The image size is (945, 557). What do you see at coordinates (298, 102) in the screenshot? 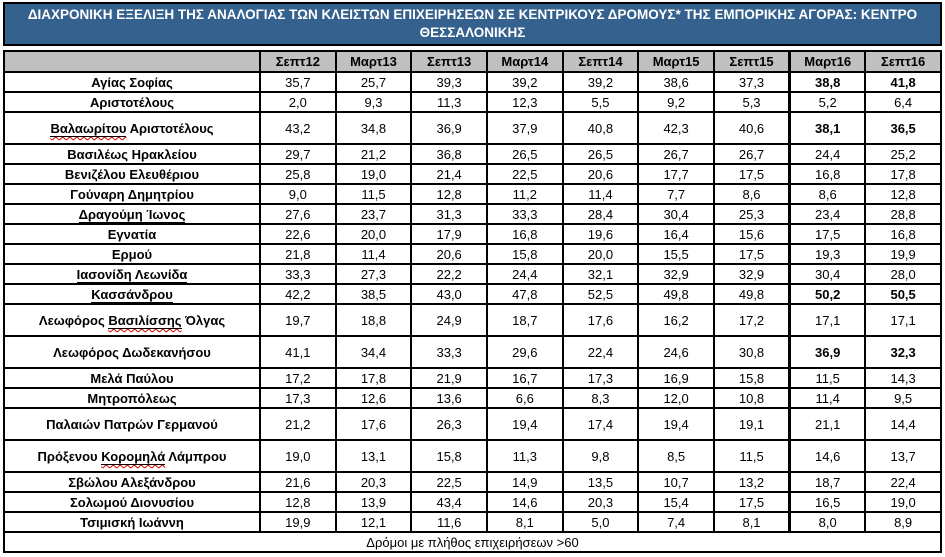
I see `value-cell: 2,0` at bounding box center [298, 102].